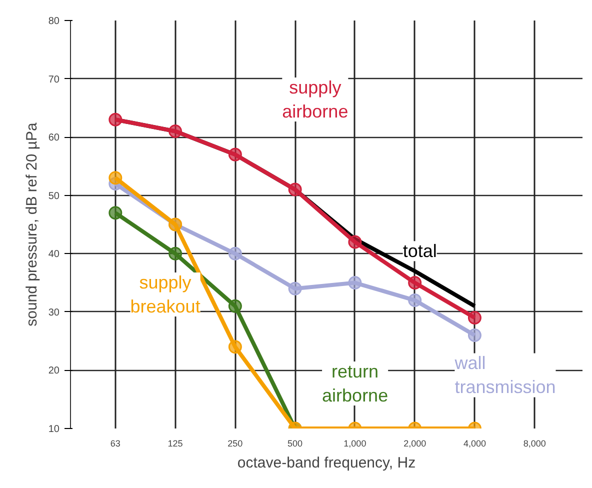 The height and width of the screenshot is (488, 592). Describe the element at coordinates (31, 224) in the screenshot. I see `y-axis-title: sound pressure, dB ref 20 µPa` at that location.